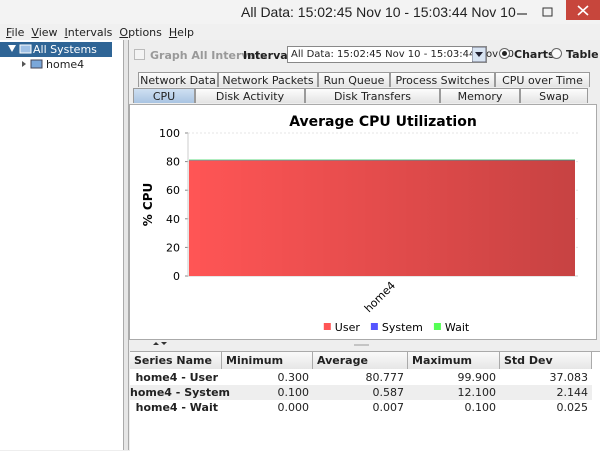 The width and height of the screenshot is (600, 451). I want to click on radio-label: Table, so click(582, 54).